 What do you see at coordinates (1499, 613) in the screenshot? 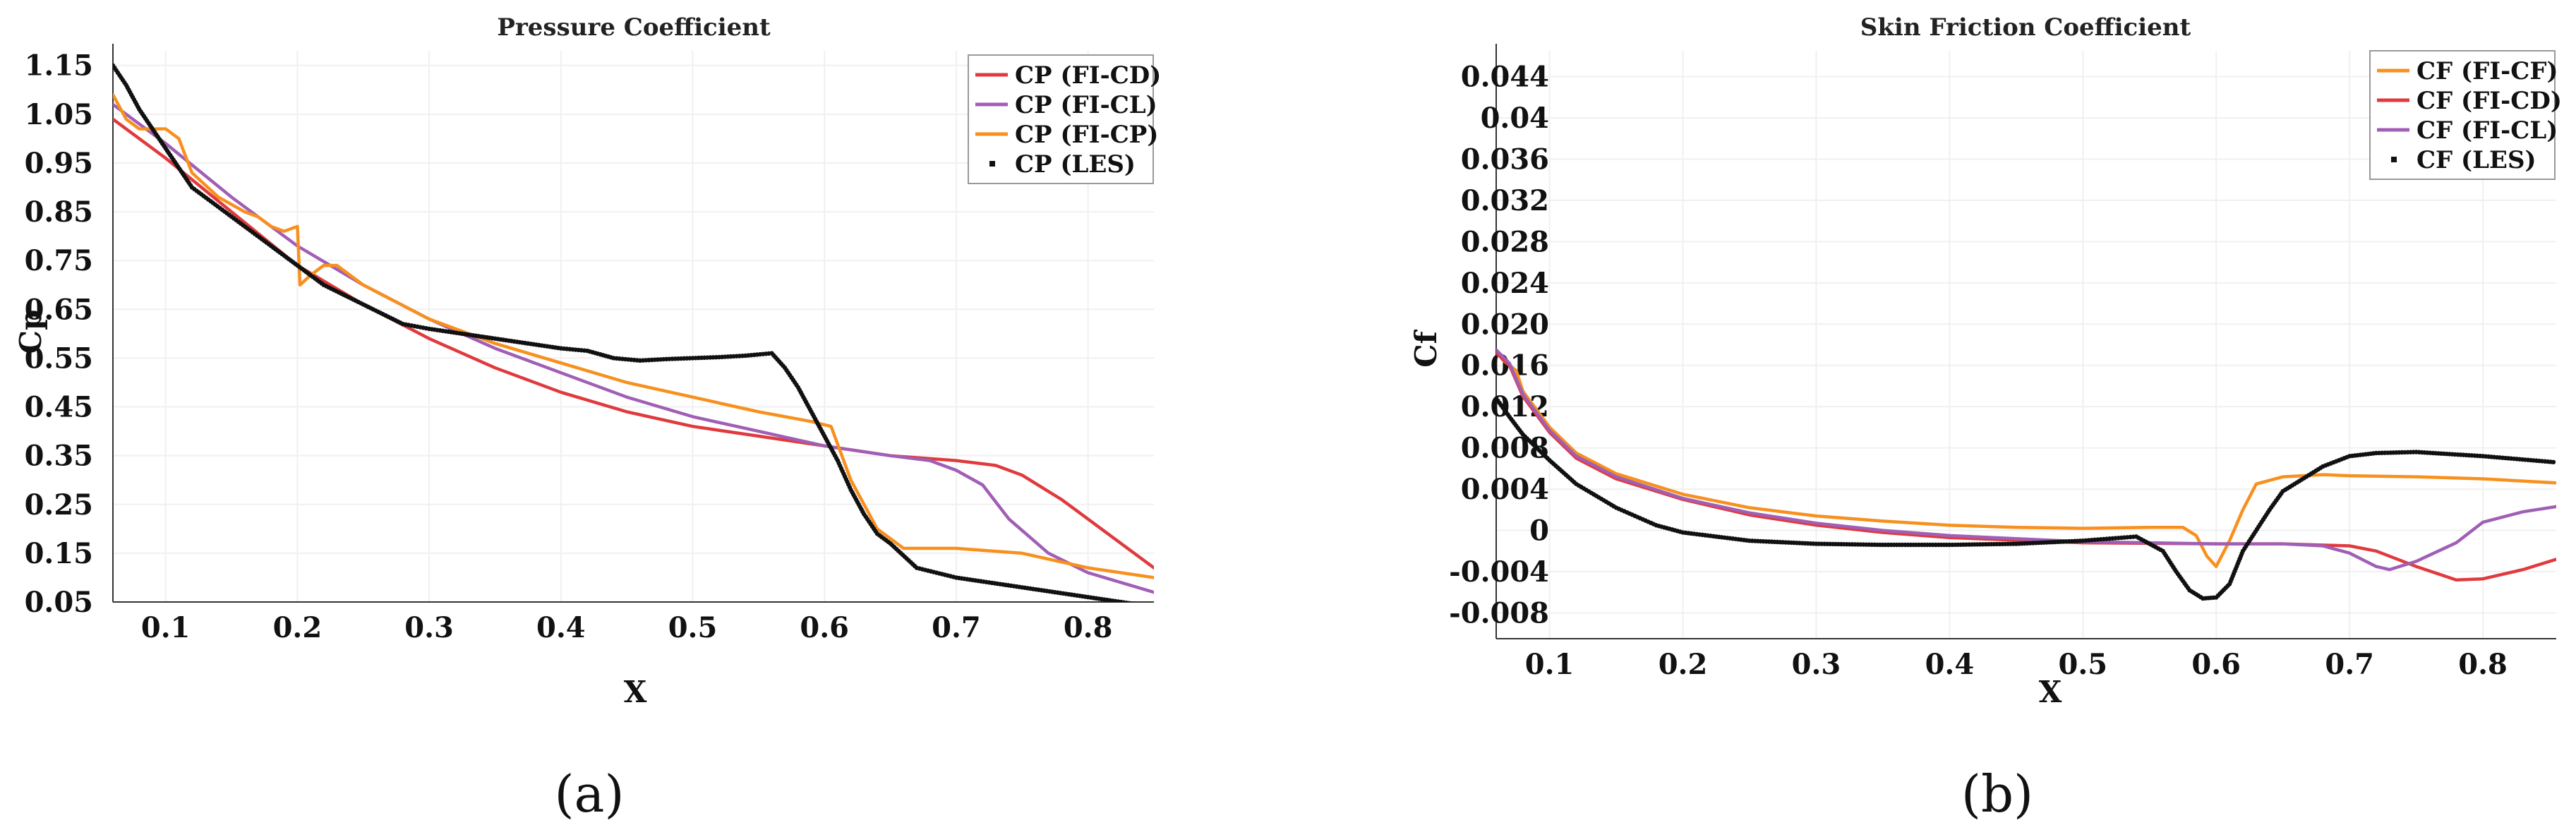
I see `y-tick-label: -0.008` at bounding box center [1499, 613].